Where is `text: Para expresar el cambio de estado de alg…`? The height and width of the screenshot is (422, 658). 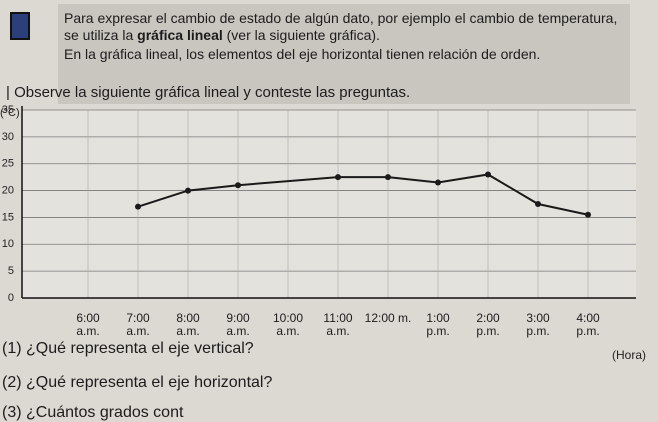
text: Para expresar el cambio de estado de alg… is located at coordinates (341, 26).